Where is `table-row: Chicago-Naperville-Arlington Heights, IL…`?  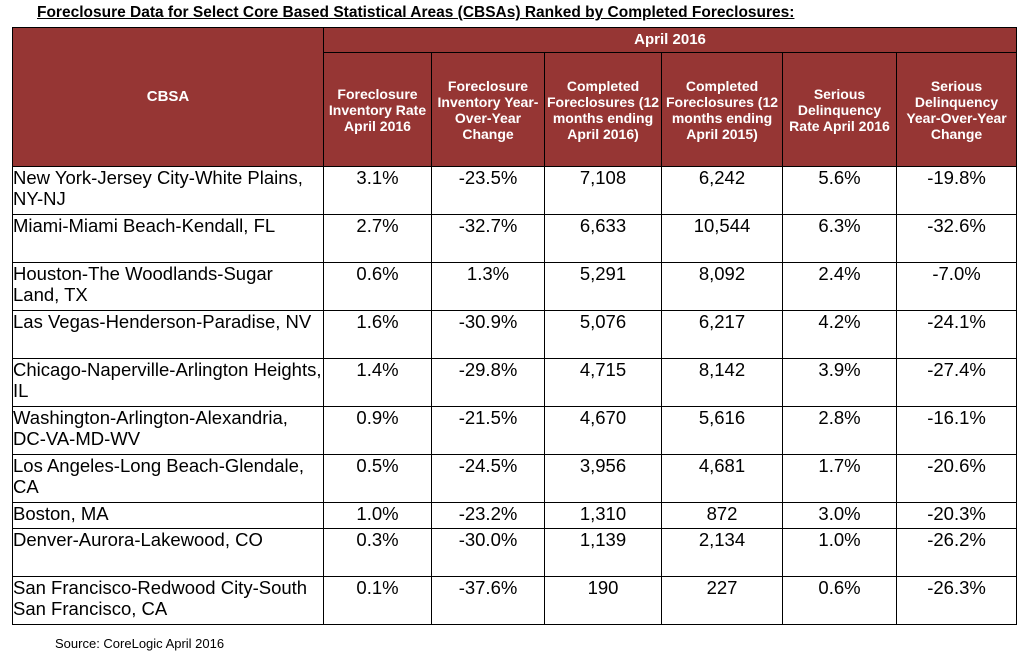
table-row: Chicago-Naperville-Arlington Heights, IL… is located at coordinates (515, 382).